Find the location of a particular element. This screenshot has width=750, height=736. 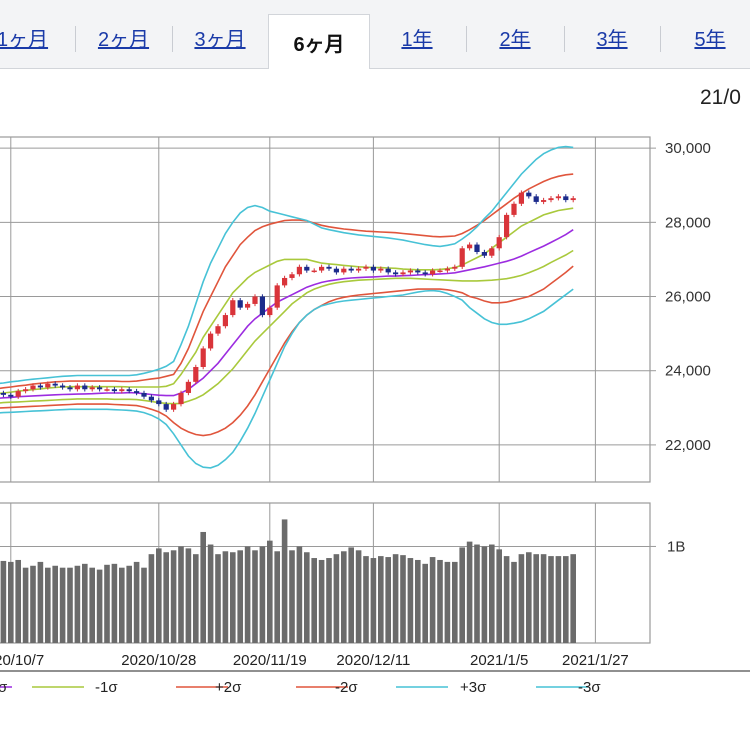

volume-bars is located at coordinates (288, 581).